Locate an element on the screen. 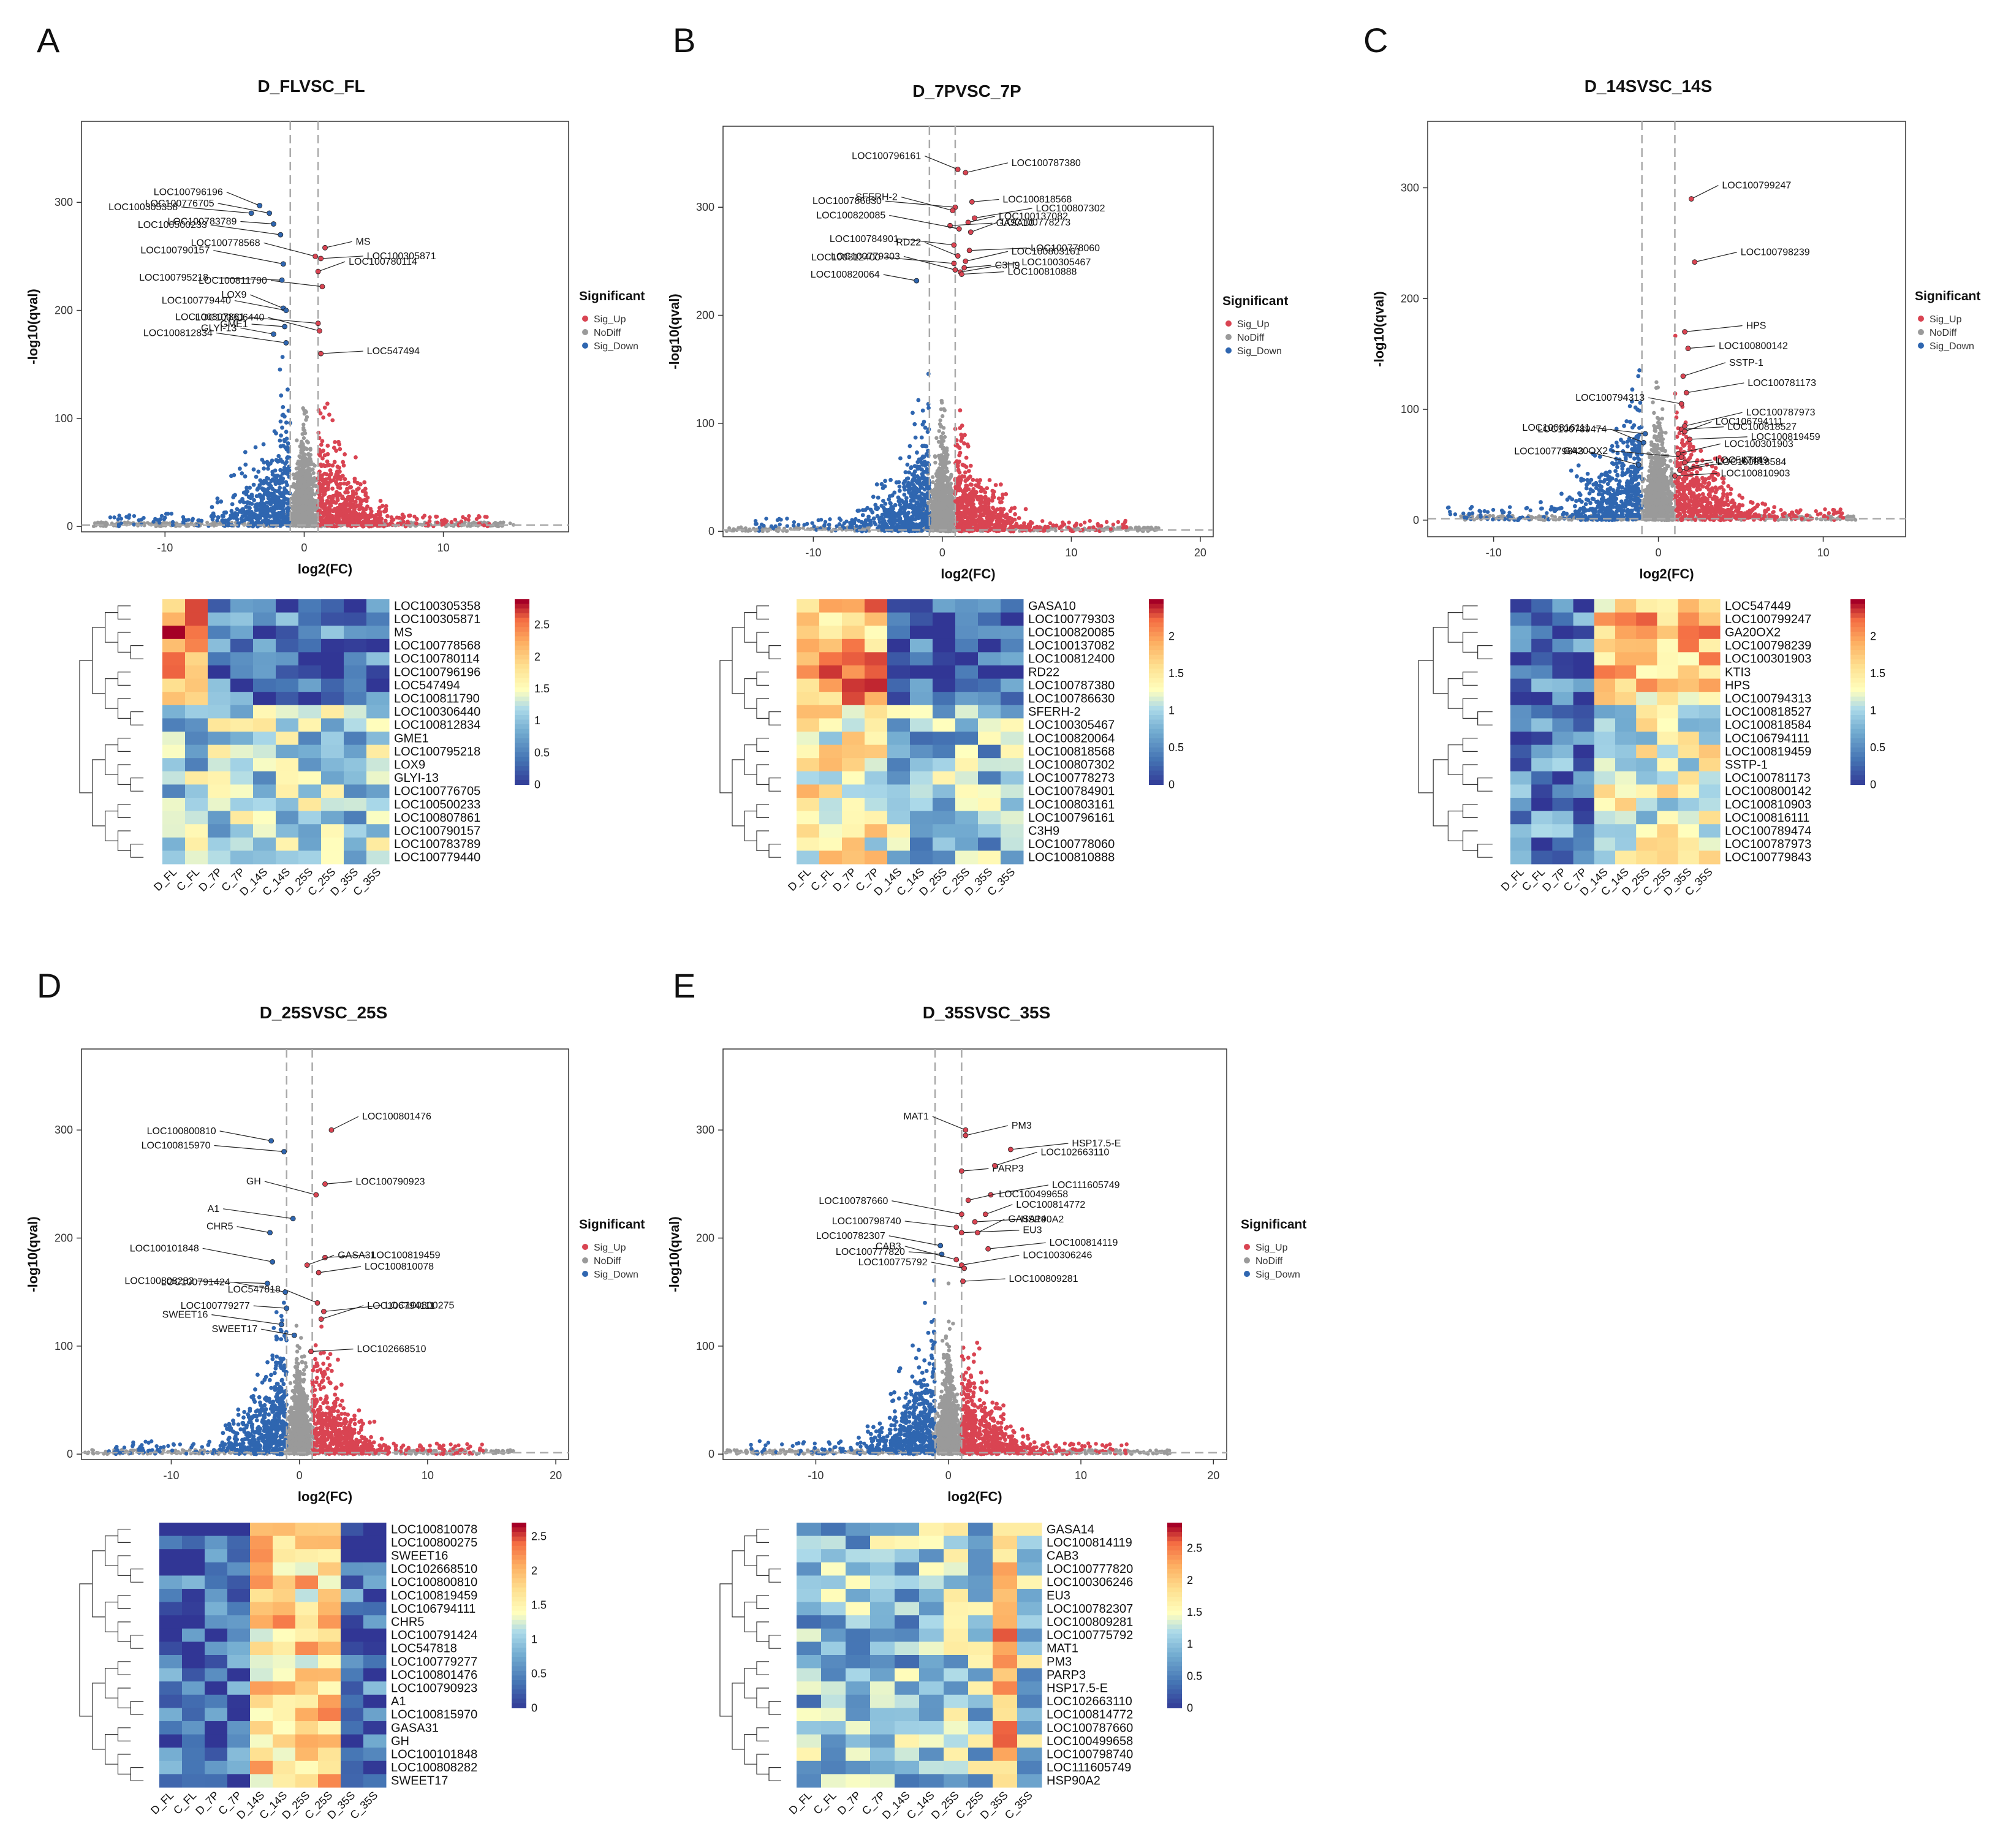 Image resolution: width=2011 pixels, height=1848 pixels. gene-label: LOC100306440 is located at coordinates (229, 317).